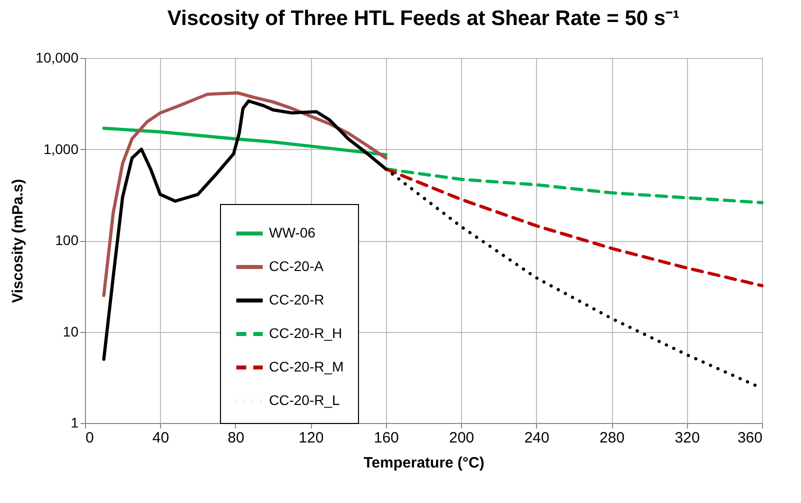 The height and width of the screenshot is (503, 801). What do you see at coordinates (306, 366) in the screenshot?
I see `legend-label: CC-20-R_M` at bounding box center [306, 366].